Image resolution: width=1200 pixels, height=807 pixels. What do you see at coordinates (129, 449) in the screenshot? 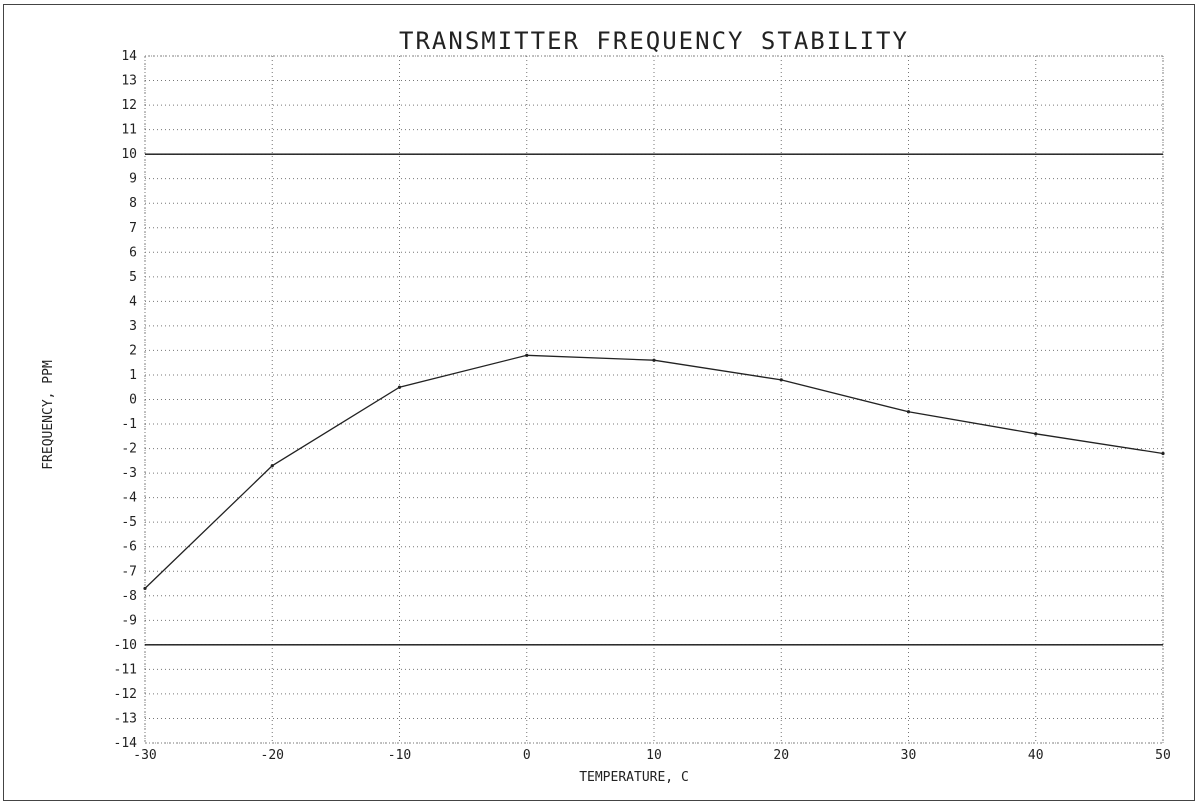
I see `y-tick-label: -2` at bounding box center [129, 449].